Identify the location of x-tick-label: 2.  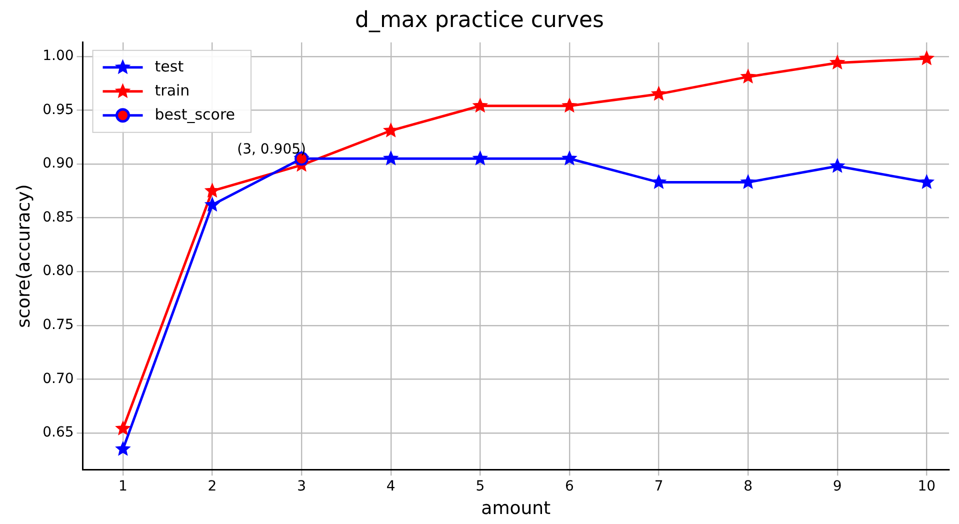
(212, 486).